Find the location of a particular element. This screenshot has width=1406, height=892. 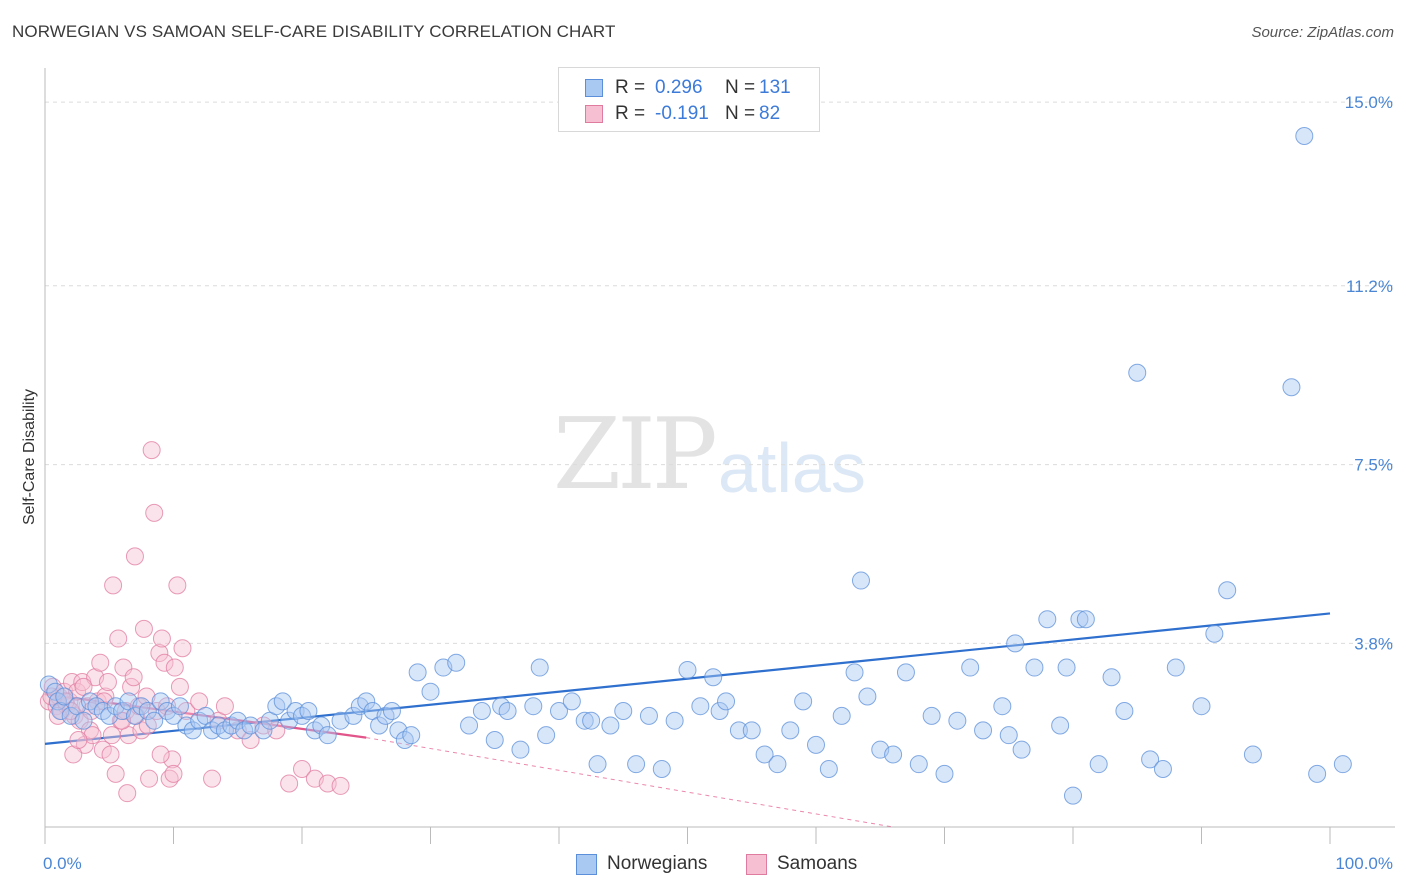

watermark-atlas: atlas is located at coordinates (792, 468).